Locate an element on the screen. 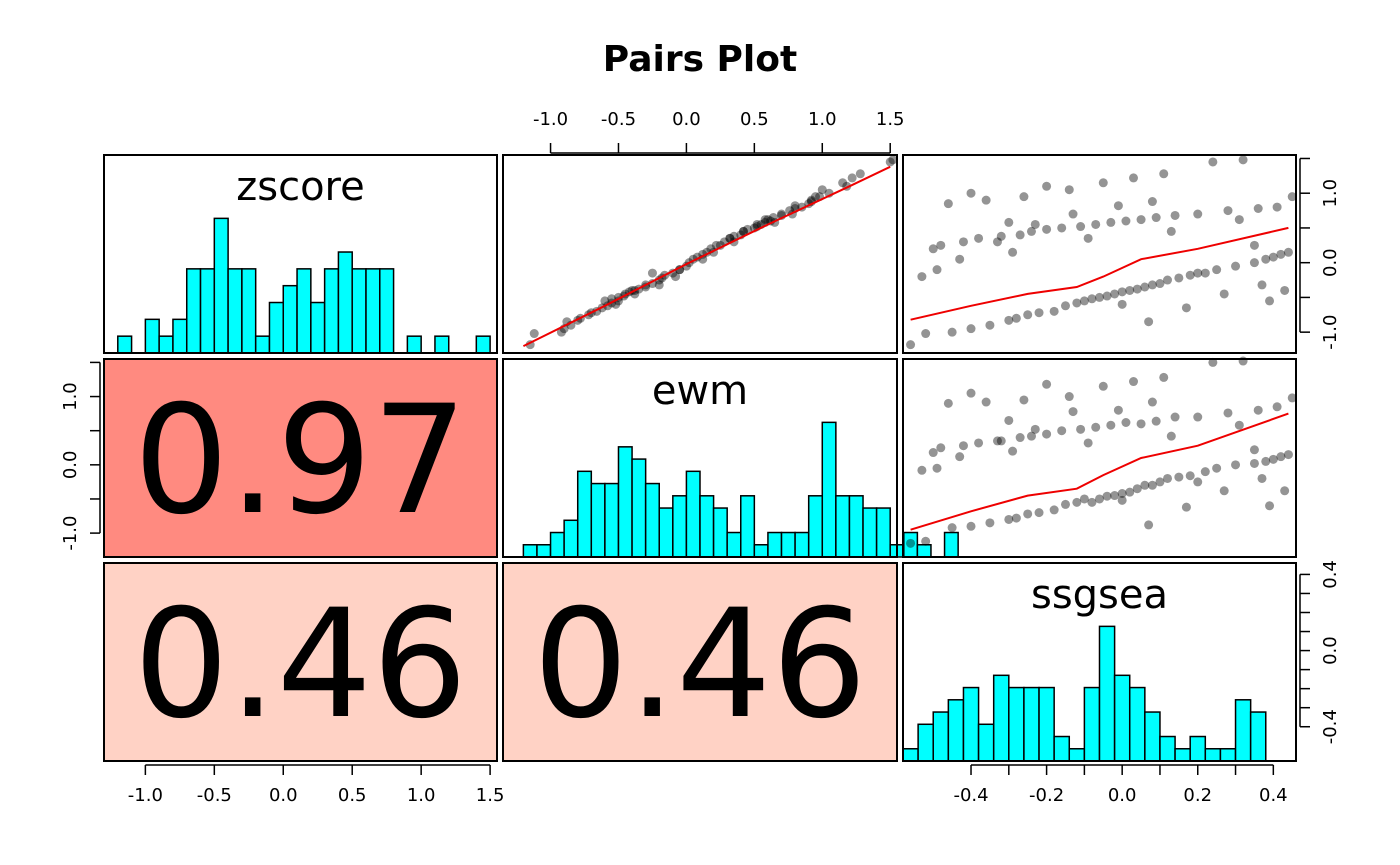  y-axis-right-zscore-tick-label: -1.0 is located at coordinates (1330, 332).